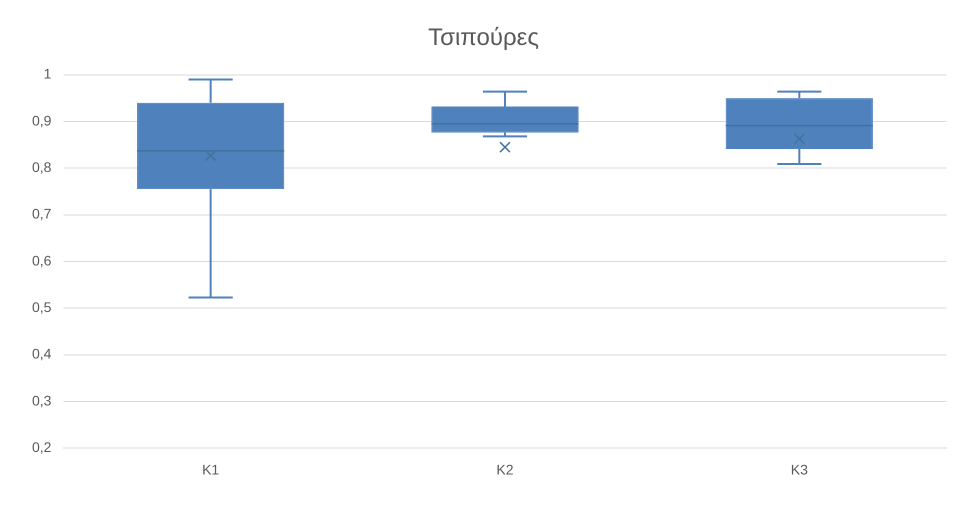 This screenshot has height=513, width=955. I want to click on x-tick-label: K2, so click(505, 469).